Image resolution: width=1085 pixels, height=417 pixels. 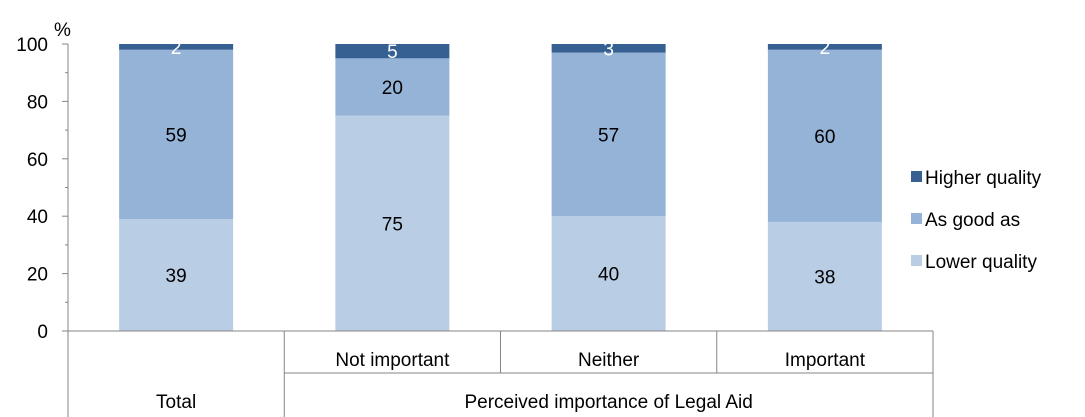 I want to click on y-axis-ticks: 0 20 40 60 80 100, so click(x=42, y=189).